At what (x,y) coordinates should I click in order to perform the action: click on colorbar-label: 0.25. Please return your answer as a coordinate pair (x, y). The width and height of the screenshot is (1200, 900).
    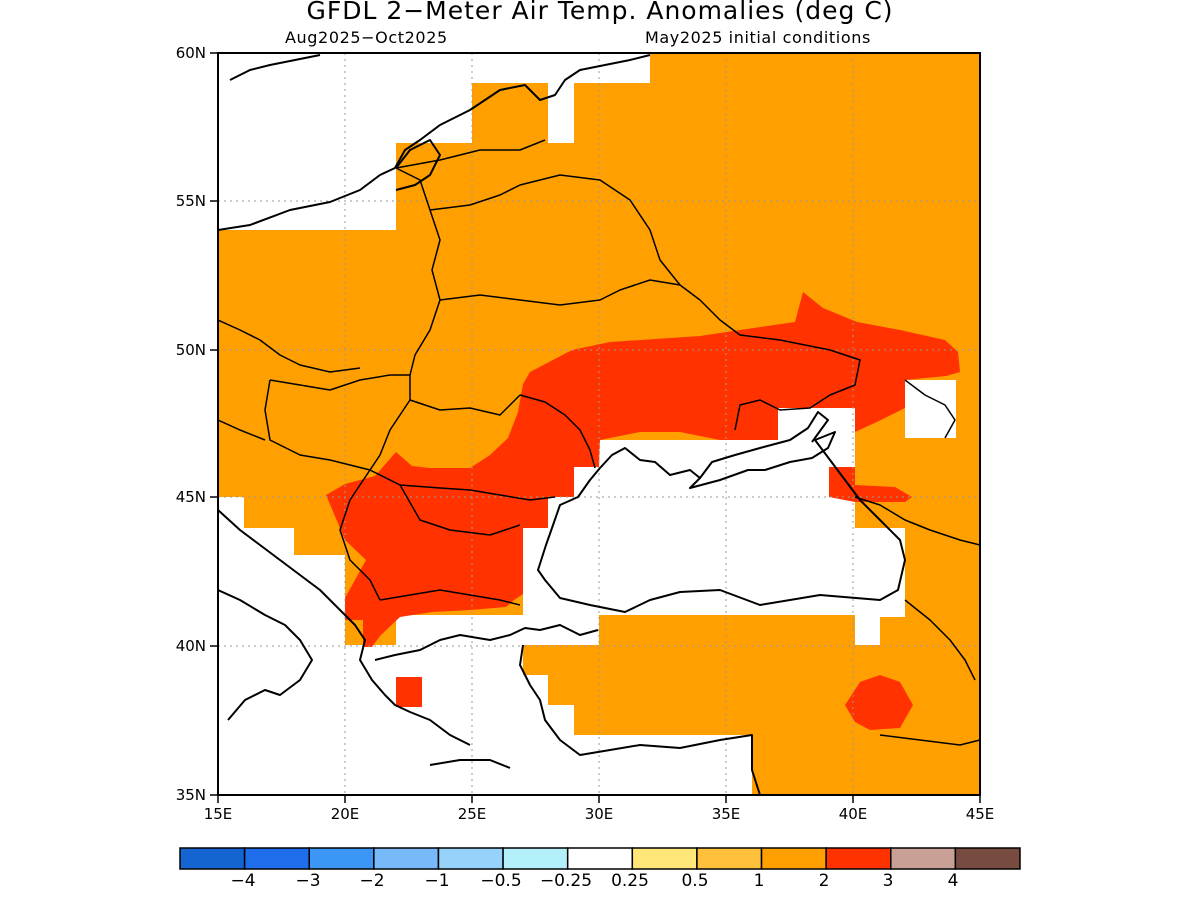
    Looking at the image, I should click on (630, 881).